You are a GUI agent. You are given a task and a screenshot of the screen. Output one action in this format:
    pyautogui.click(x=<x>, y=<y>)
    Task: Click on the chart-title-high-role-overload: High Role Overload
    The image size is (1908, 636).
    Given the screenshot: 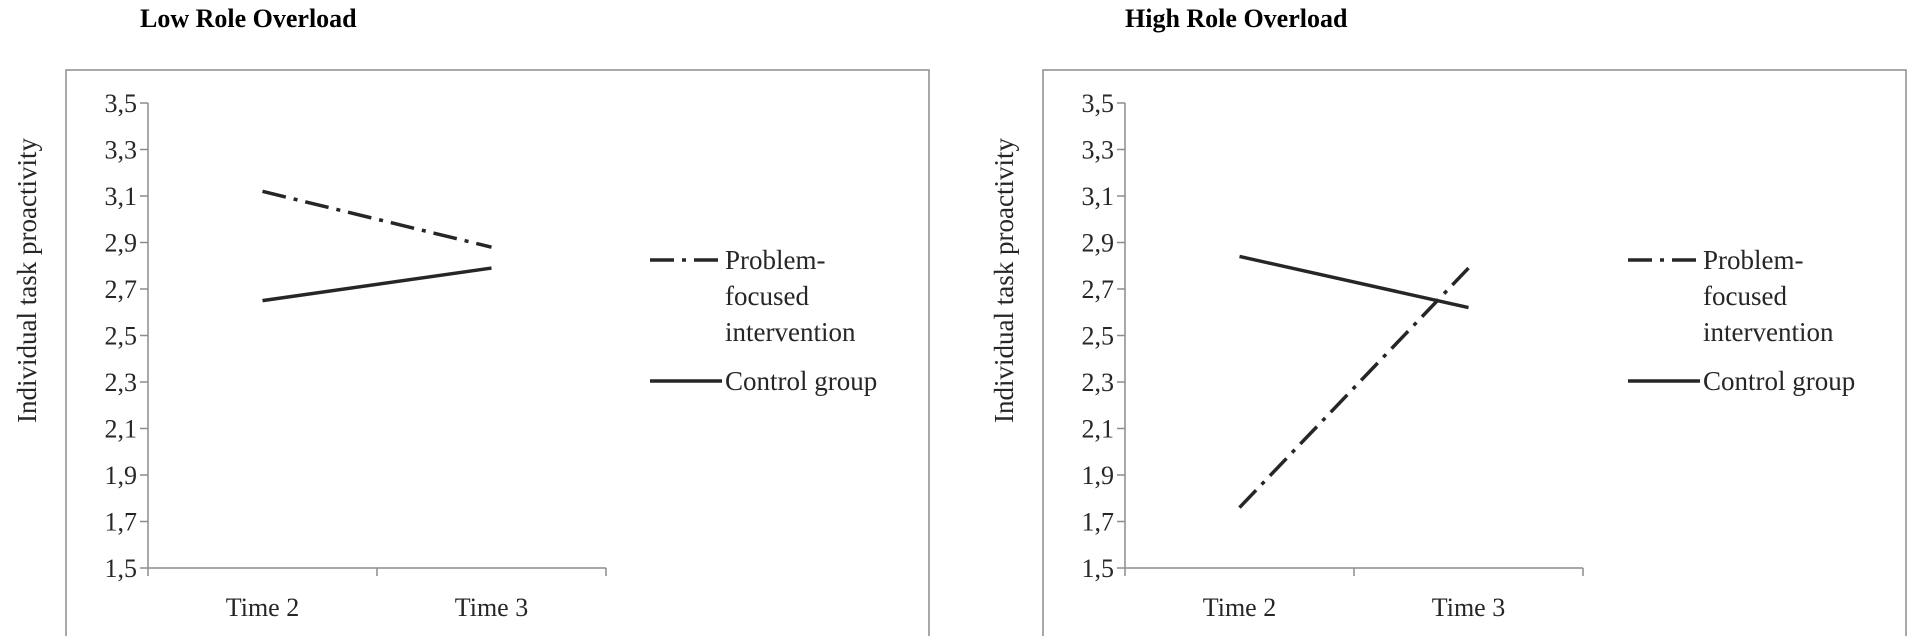 What is the action you would take?
    pyautogui.click(x=1236, y=18)
    